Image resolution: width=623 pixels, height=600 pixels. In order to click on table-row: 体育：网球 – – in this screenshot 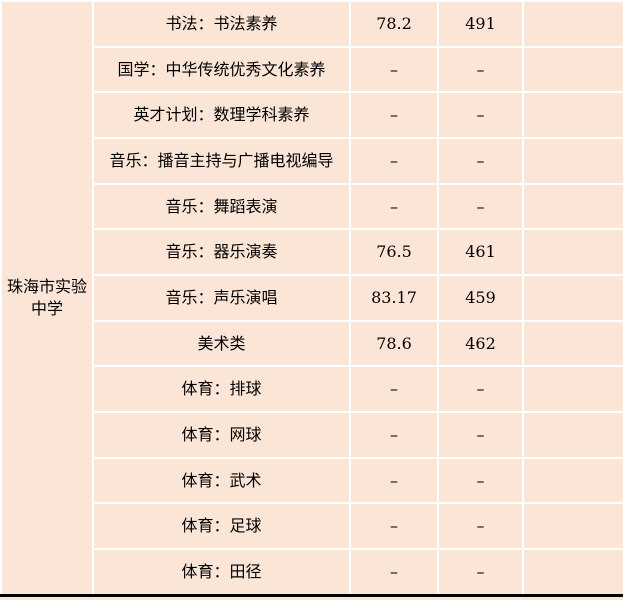, I will do `click(312, 434)`.